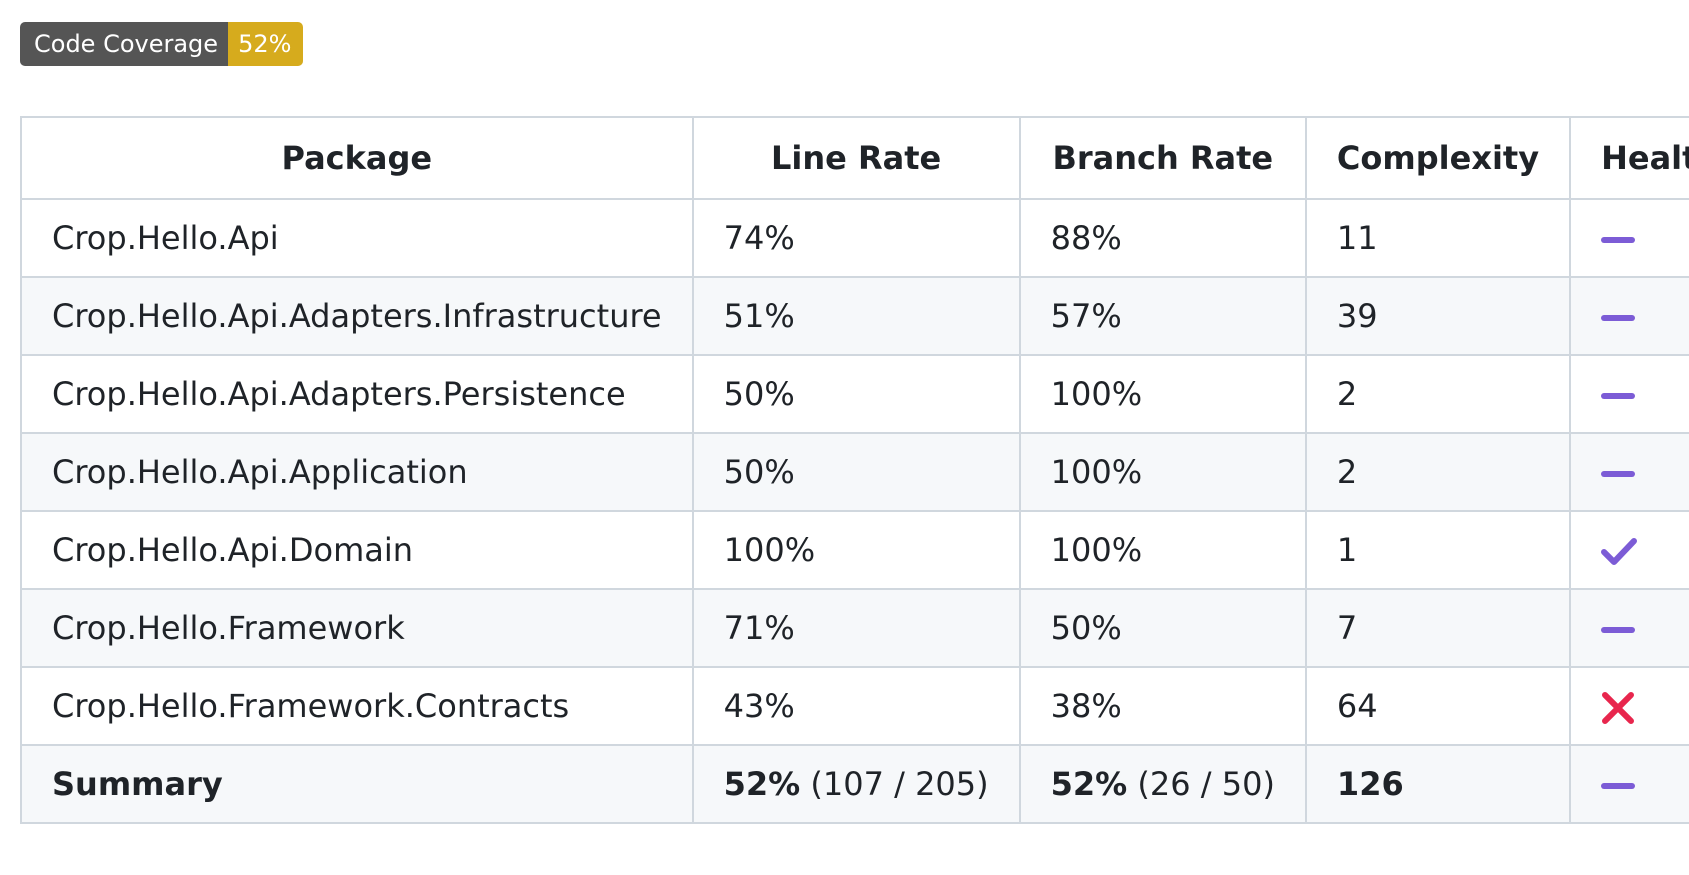 The image size is (1689, 875). I want to click on summary-line-rate: 52% (107 / 205), so click(856, 784).